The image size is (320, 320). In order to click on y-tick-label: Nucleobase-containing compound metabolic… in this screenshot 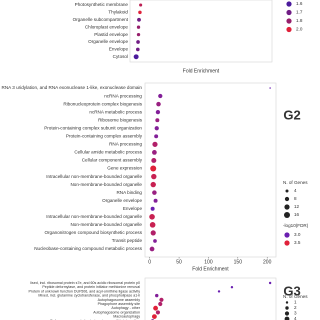, I will do `click(88, 248)`.